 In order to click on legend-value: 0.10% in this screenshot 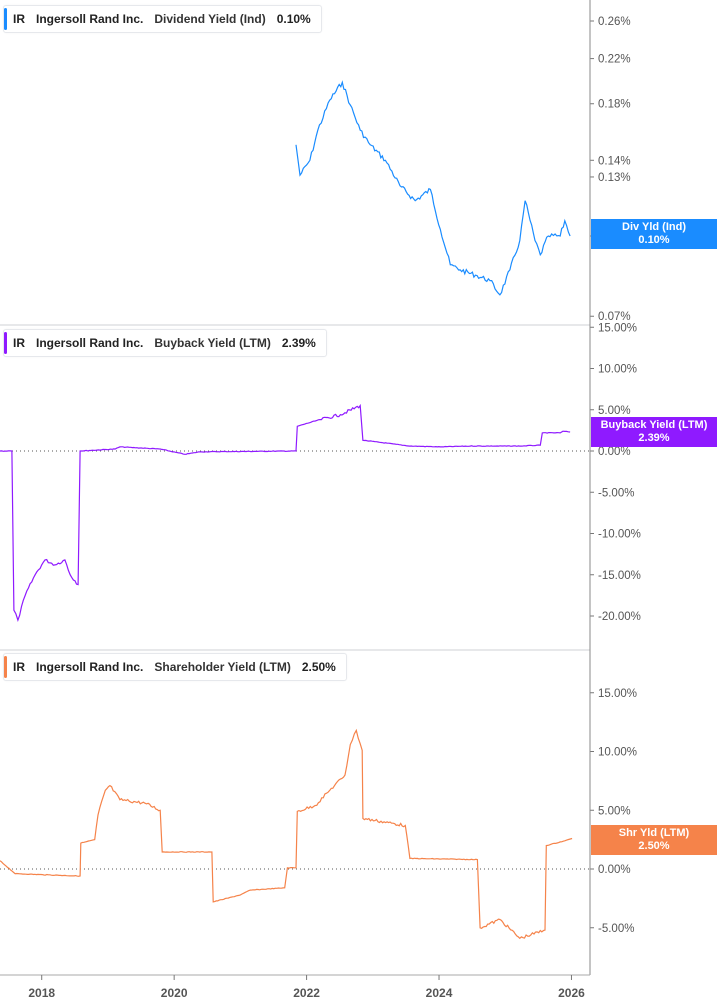, I will do `click(293, 19)`.